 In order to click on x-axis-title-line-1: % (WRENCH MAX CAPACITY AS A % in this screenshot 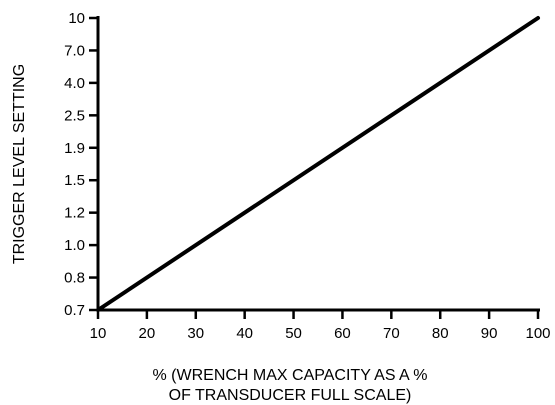, I will do `click(289, 375)`.